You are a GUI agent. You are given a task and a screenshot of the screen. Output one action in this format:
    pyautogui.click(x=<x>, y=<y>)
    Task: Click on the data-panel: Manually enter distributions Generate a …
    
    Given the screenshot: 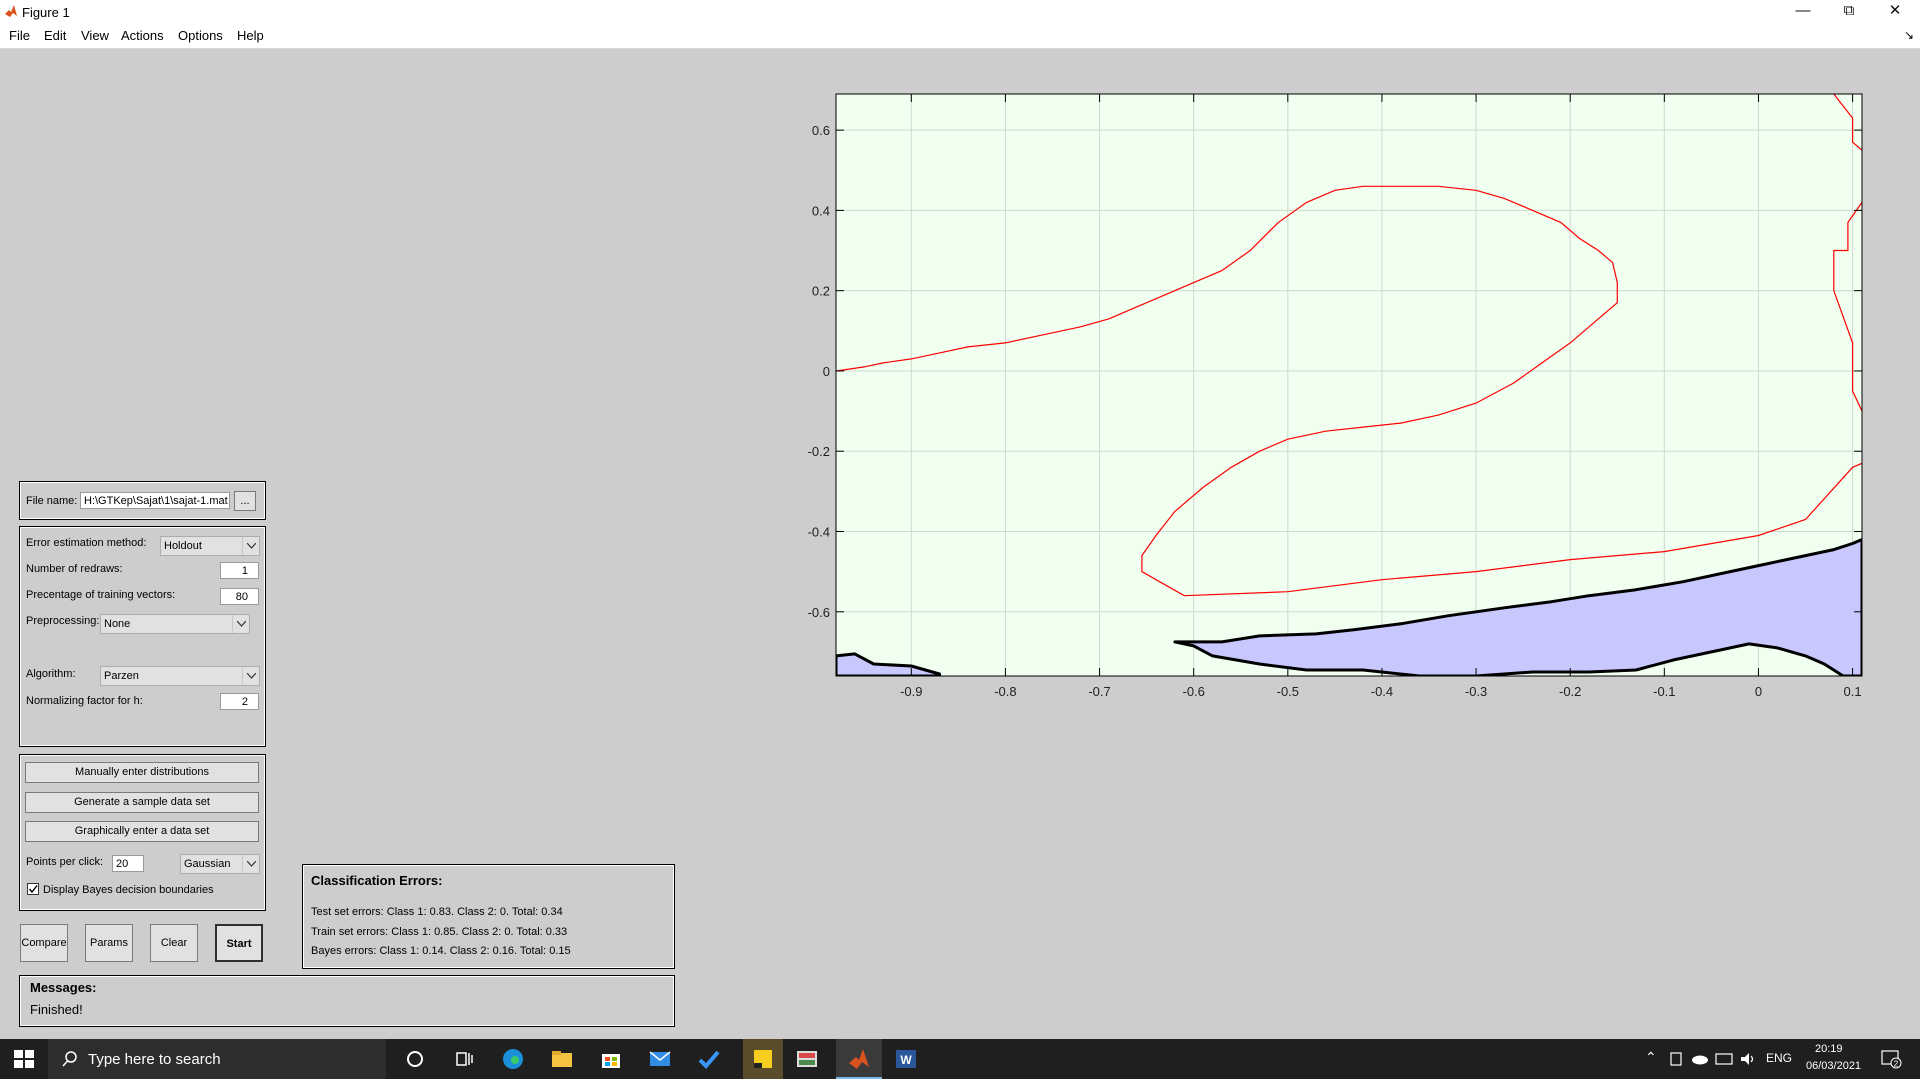 What is the action you would take?
    pyautogui.click(x=142, y=832)
    